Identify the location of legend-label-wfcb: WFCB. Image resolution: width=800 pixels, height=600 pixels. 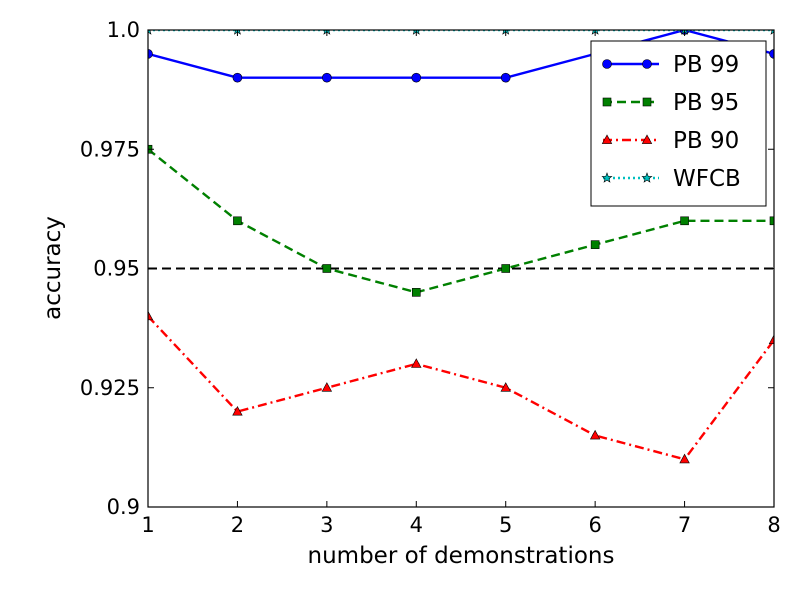
(707, 179).